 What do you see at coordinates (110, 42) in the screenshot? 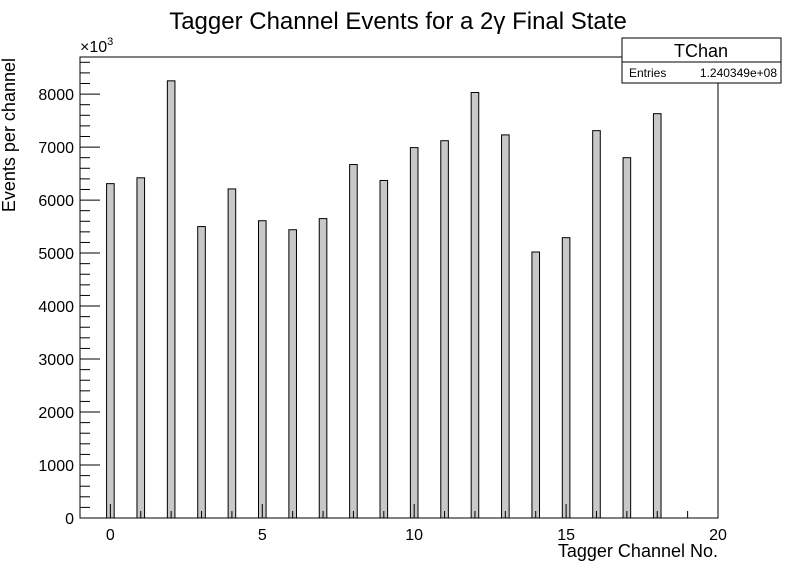
I see `y-multiplier-exponent: 3` at bounding box center [110, 42].